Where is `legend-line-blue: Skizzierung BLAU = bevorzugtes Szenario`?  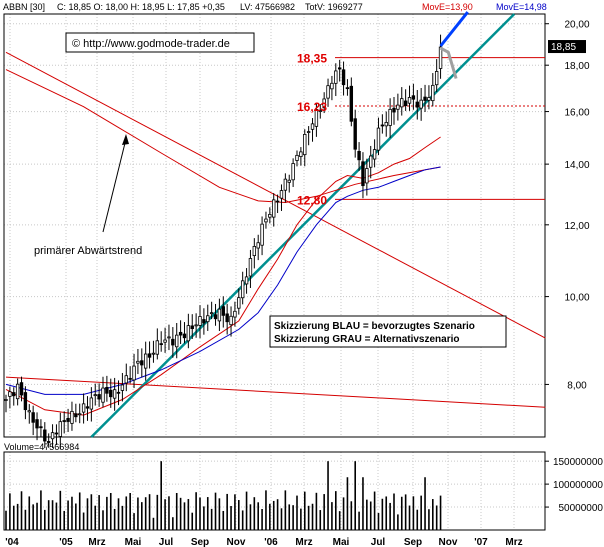
legend-line-blue: Skizzierung BLAU = bevorzugtes Szenario is located at coordinates (374, 326).